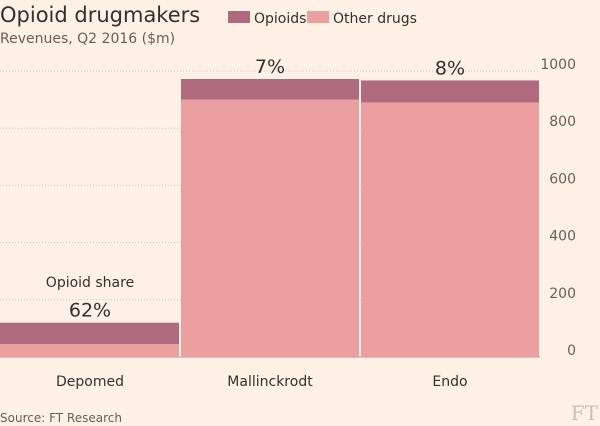 This screenshot has width=600, height=426. Describe the element at coordinates (562, 237) in the screenshot. I see `y-tick-label: 400` at that location.